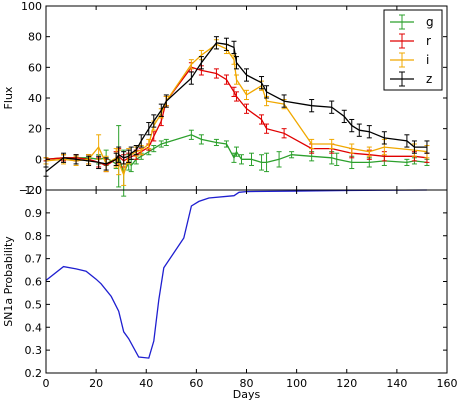  I want to click on y-tick-label: 0.4, so click(34, 327).